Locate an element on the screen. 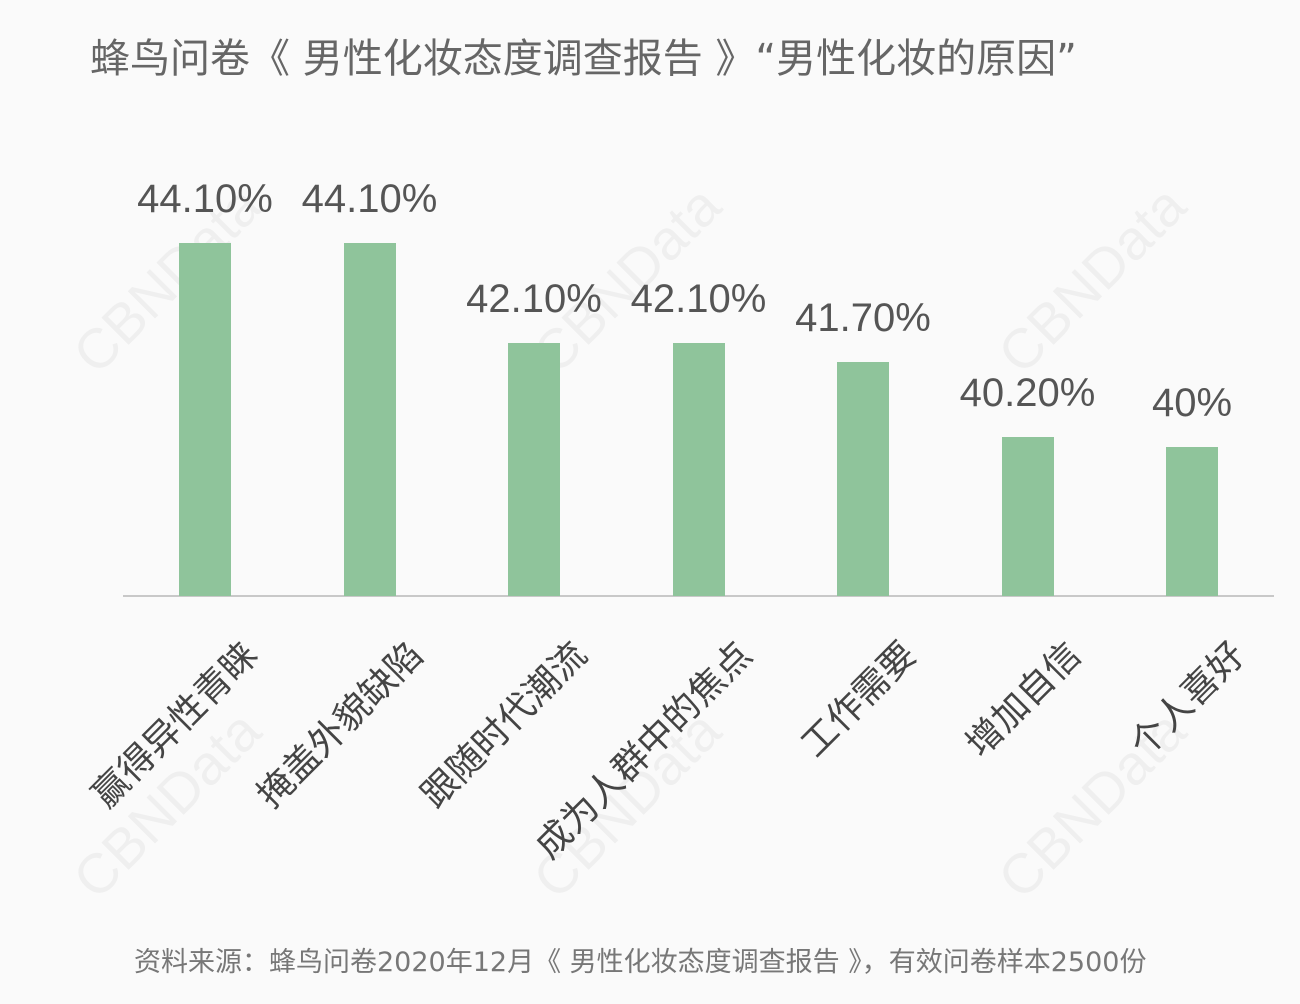 The width and height of the screenshot is (1300, 1004). x-axis-category-label: 掩盖外貌缺陷 is located at coordinates (340, 725).